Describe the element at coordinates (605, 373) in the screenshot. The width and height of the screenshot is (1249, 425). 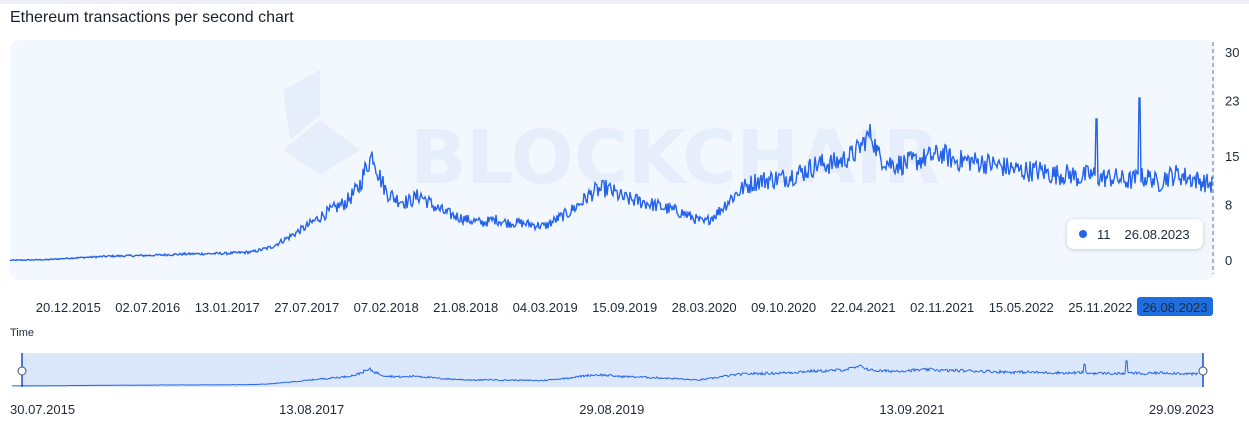
I see `navigator-line` at that location.